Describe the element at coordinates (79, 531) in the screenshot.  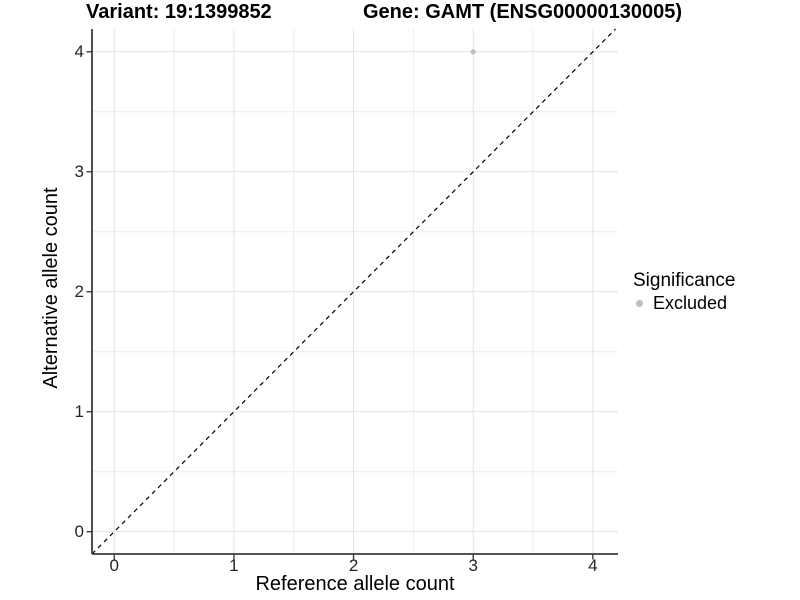
I see `y-tick-label: 0` at that location.